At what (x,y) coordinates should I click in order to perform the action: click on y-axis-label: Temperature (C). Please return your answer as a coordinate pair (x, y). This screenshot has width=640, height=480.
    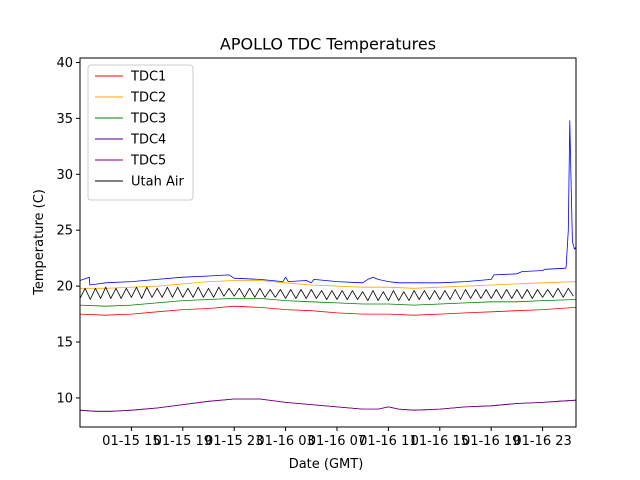
    Looking at the image, I should click on (39, 242).